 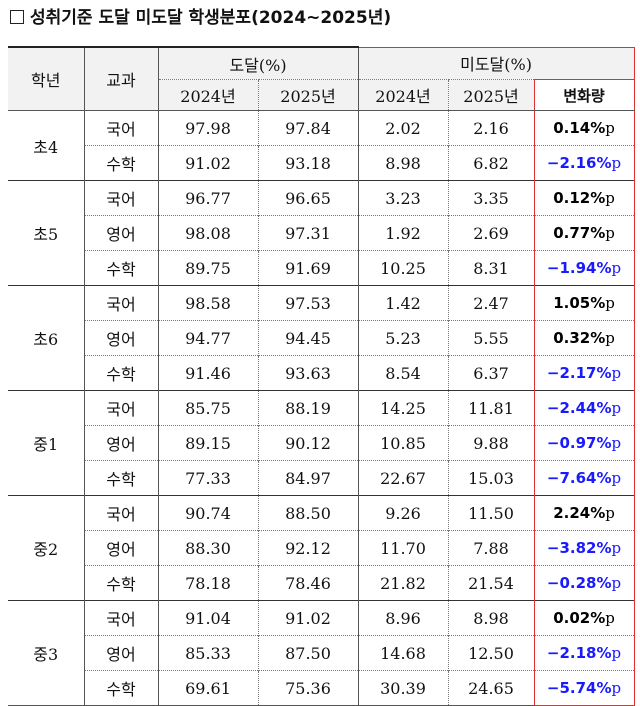 What do you see at coordinates (579, 303) in the screenshot?
I see `change-value: 1.05%` at bounding box center [579, 303].